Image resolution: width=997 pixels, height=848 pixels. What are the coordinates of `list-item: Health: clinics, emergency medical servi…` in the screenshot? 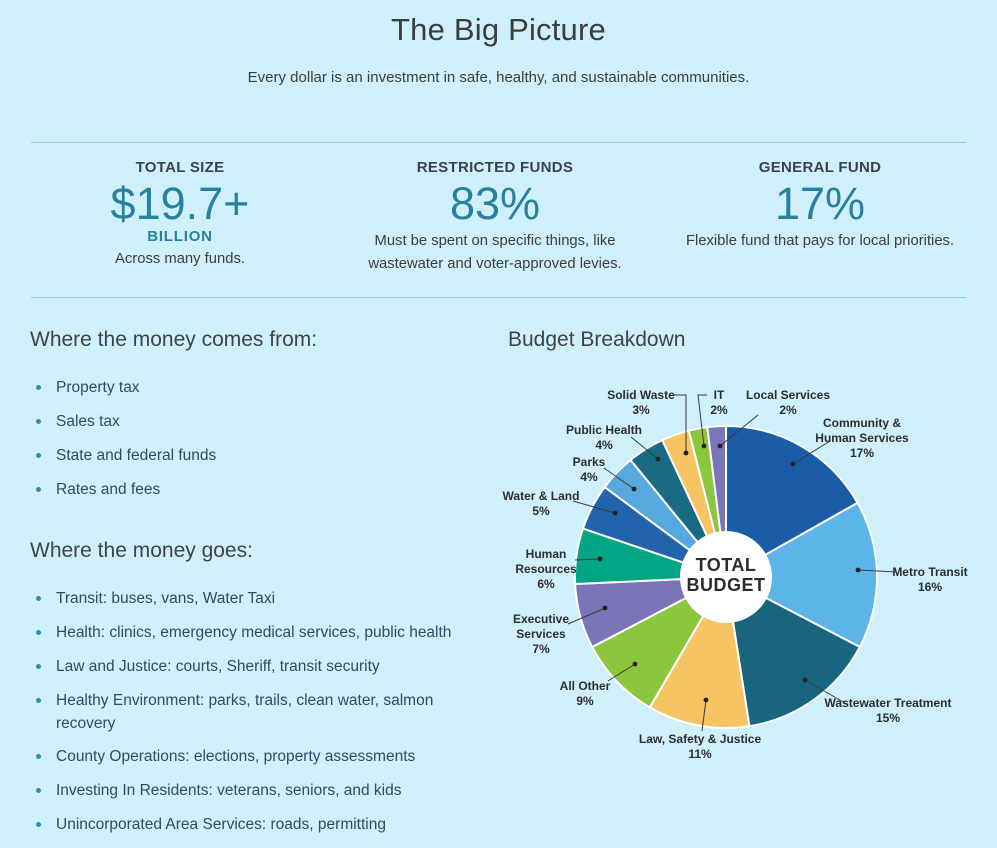 It's located at (263, 633).